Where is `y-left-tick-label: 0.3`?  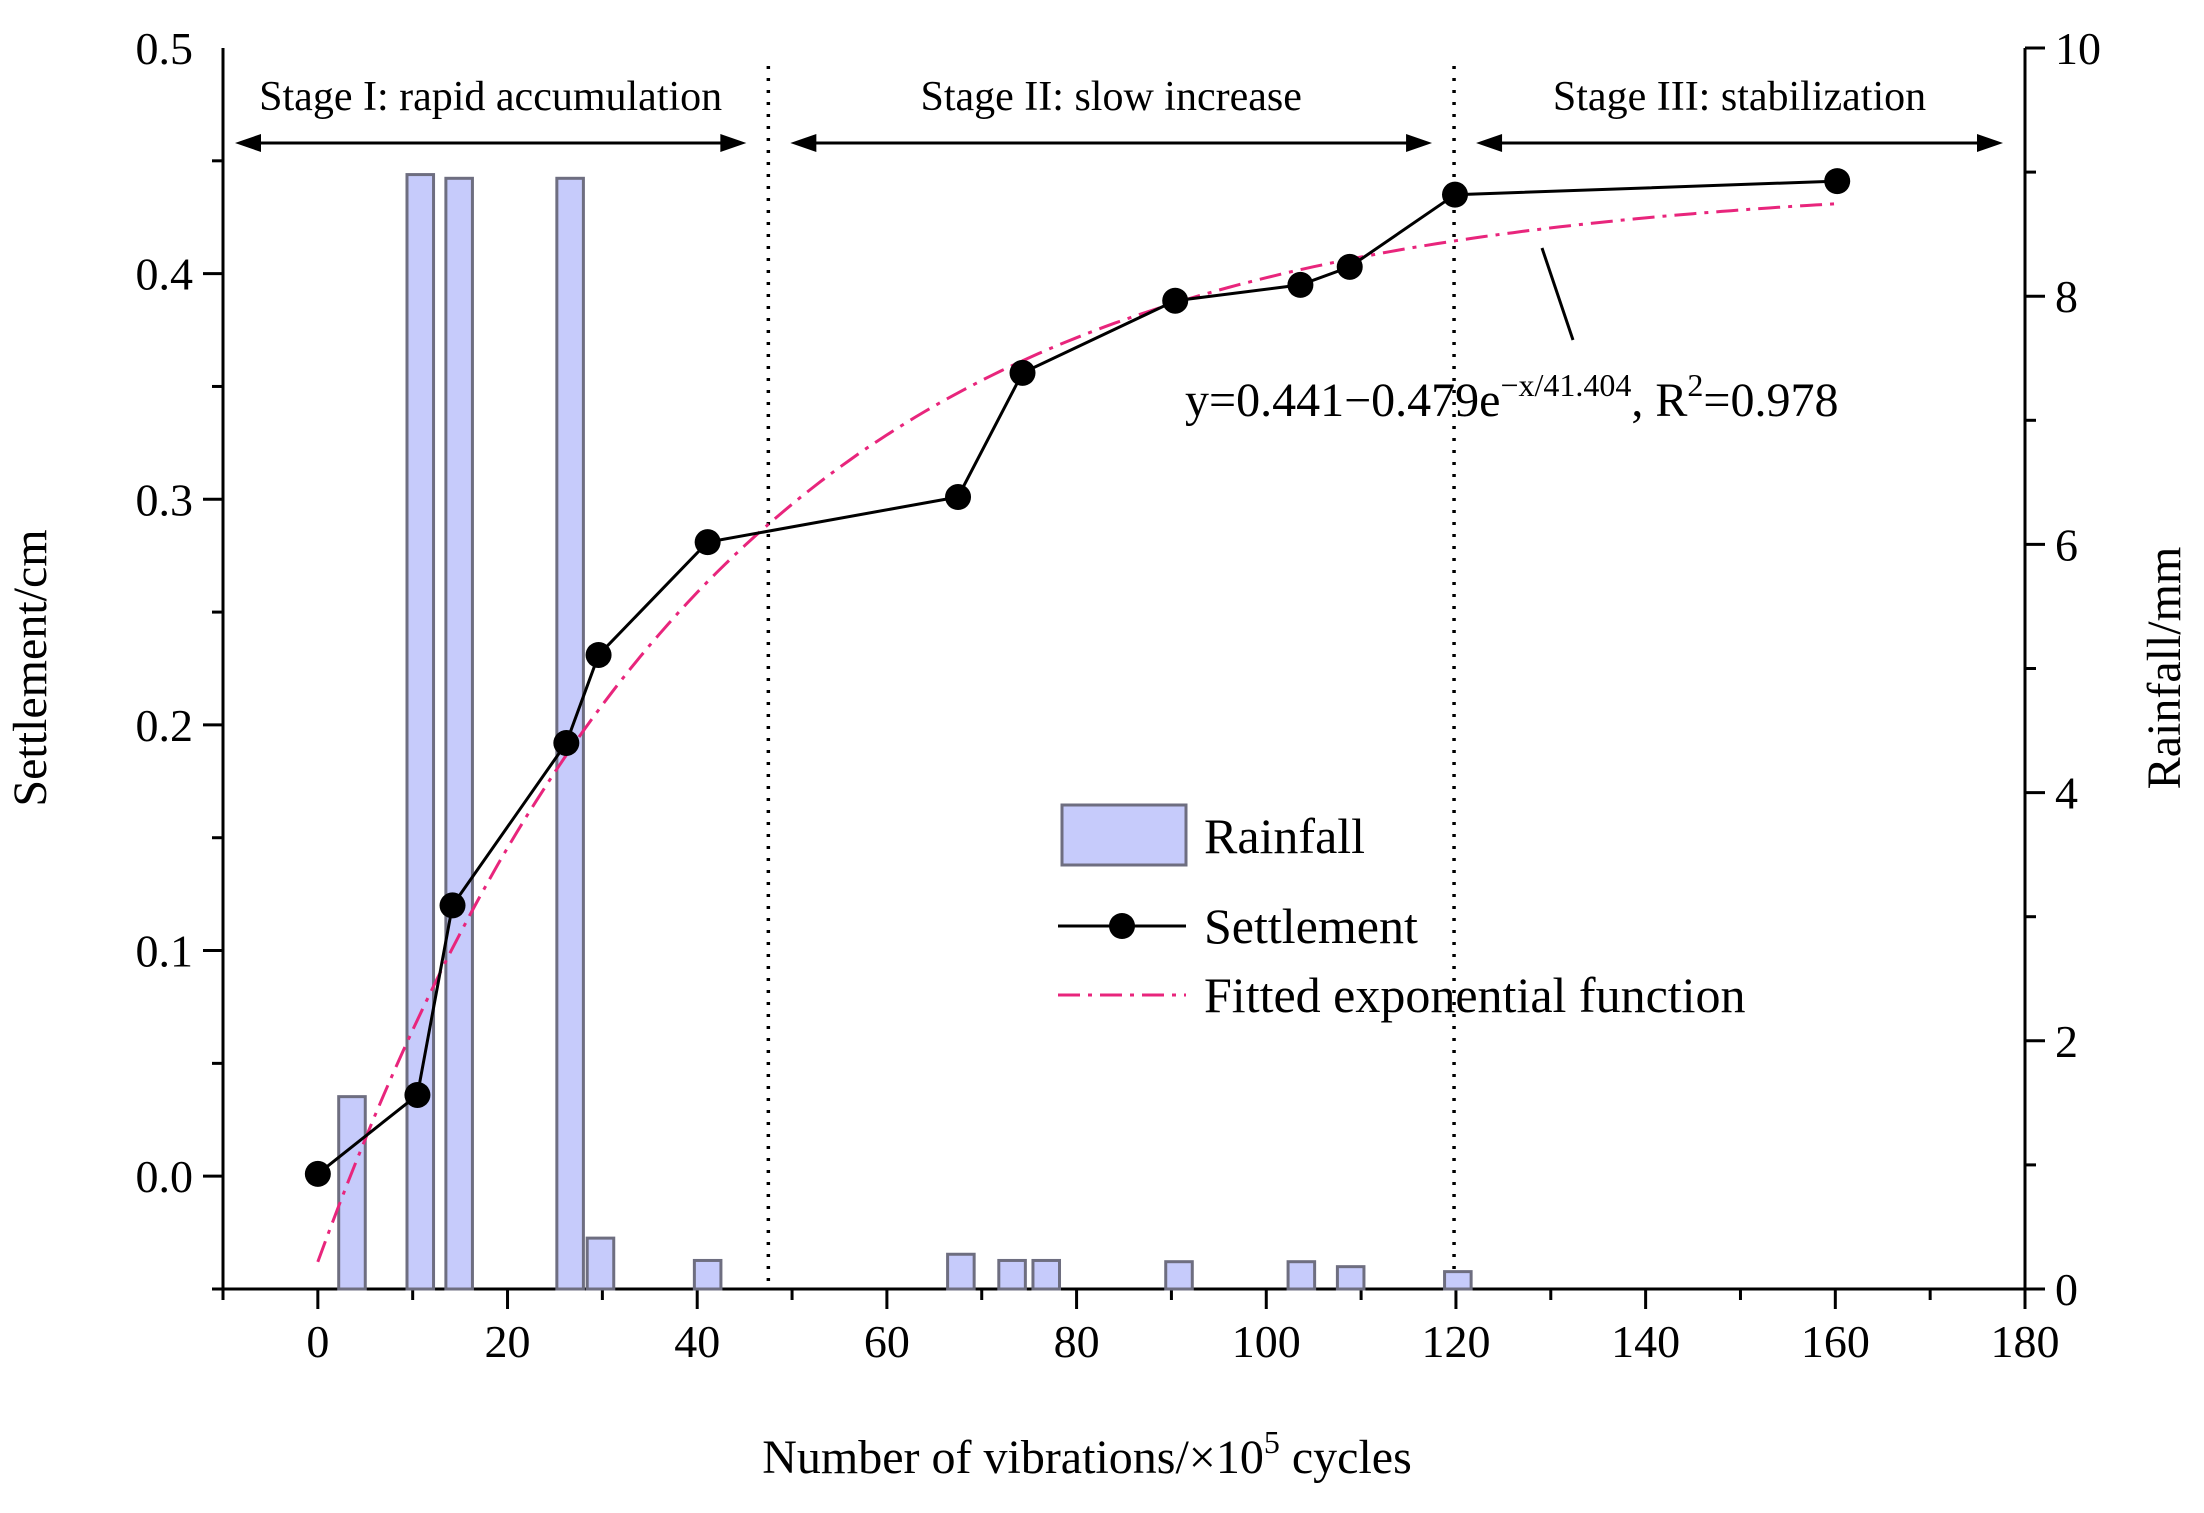
y-left-tick-label: 0.3 is located at coordinates (165, 499).